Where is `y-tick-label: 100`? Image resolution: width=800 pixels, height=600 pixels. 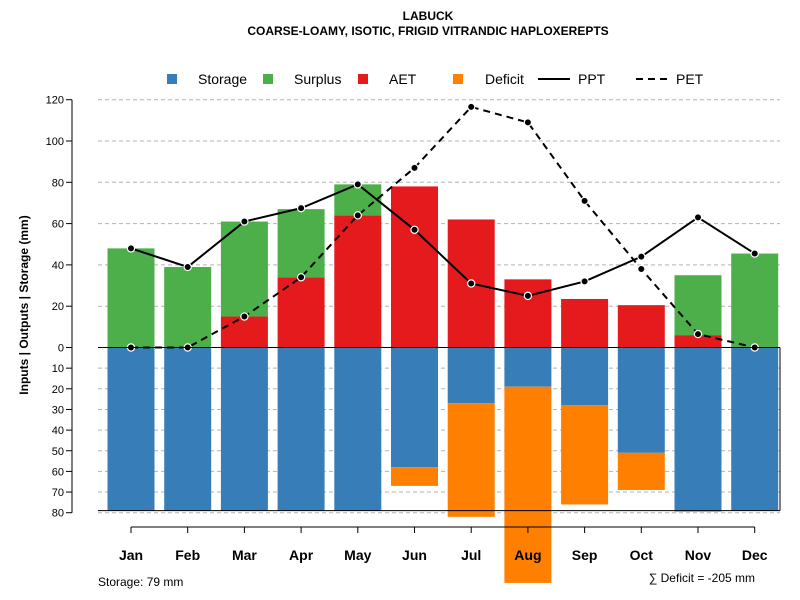 y-tick-label: 100 is located at coordinates (55, 142).